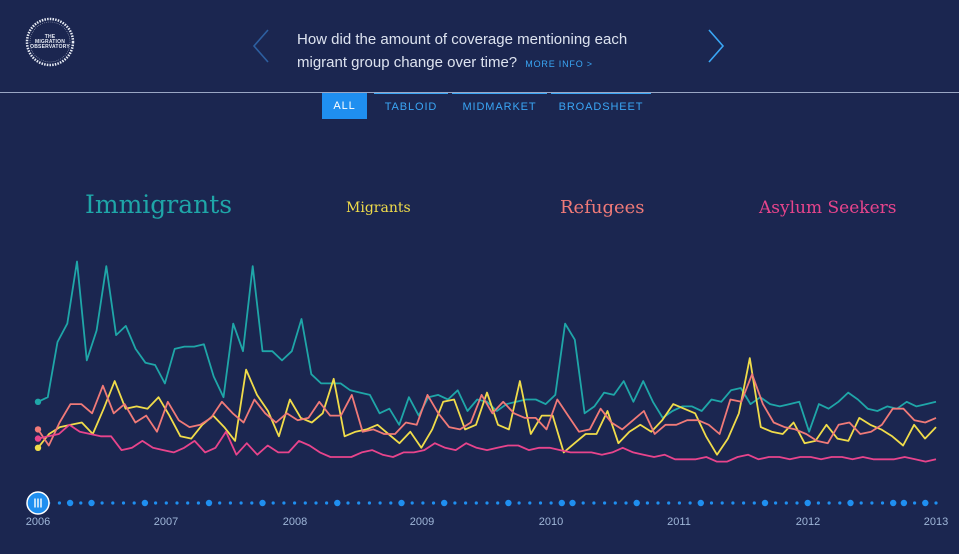 The image size is (959, 554). Describe the element at coordinates (559, 64) in the screenshot. I see `more-info-link: MORE INFO >` at that location.